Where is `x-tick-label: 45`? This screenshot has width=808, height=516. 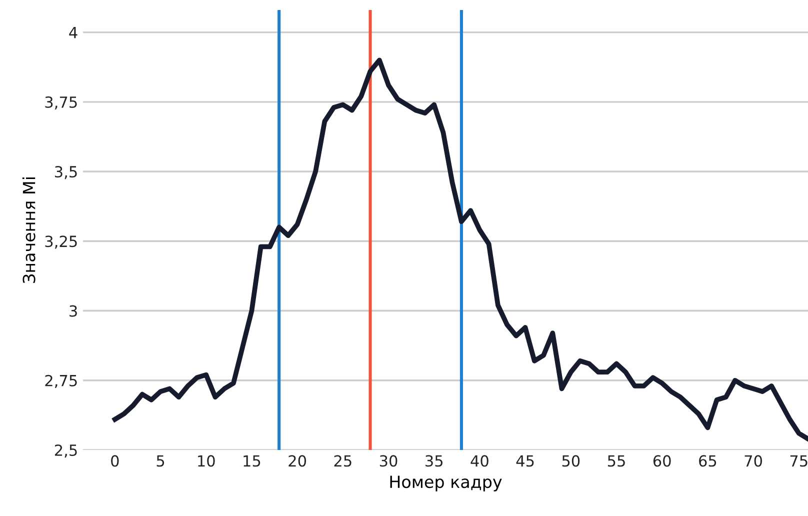 x-tick-label: 45 is located at coordinates (525, 461).